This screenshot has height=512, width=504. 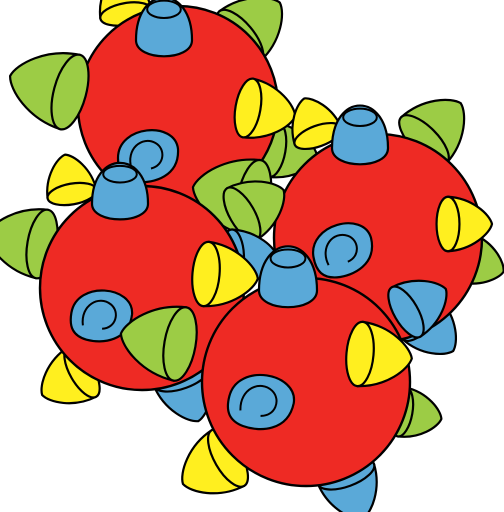 What do you see at coordinates (360, 135) in the screenshot?
I see `ball-b-top-knob` at bounding box center [360, 135].